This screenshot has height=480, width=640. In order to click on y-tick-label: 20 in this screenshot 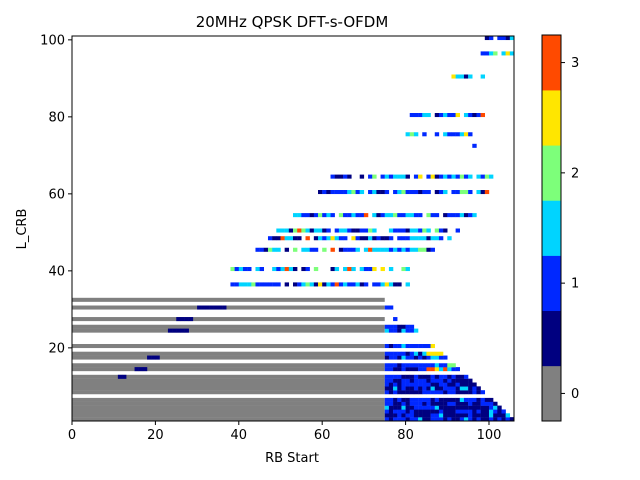, I will do `click(56, 348)`.